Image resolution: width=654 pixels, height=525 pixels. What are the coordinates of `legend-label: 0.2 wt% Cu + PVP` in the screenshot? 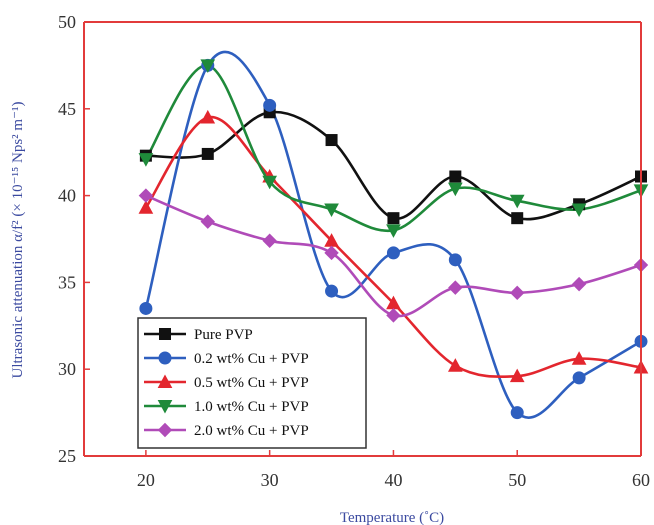 It's located at (251, 359).